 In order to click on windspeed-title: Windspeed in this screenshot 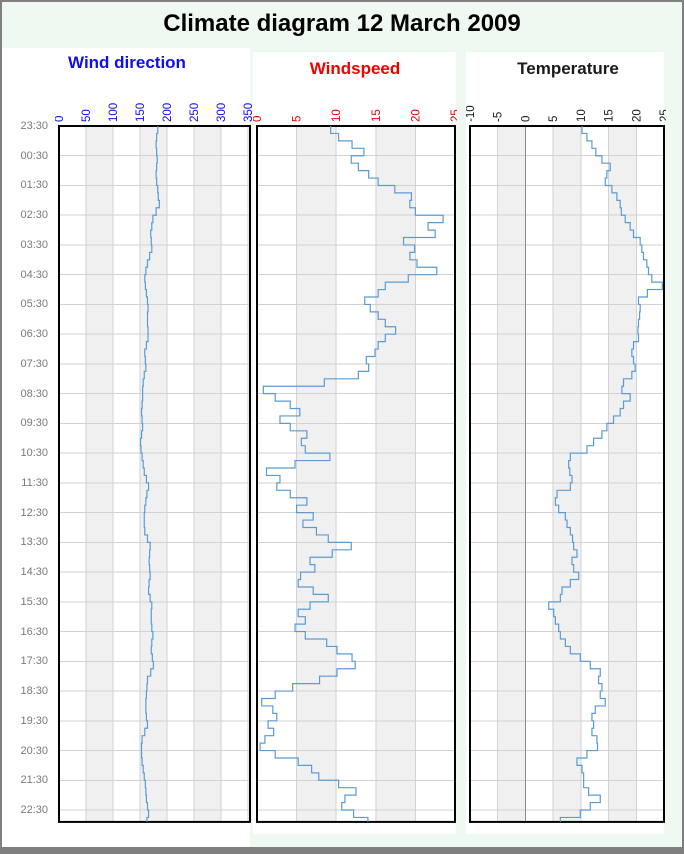, I will do `click(355, 68)`.